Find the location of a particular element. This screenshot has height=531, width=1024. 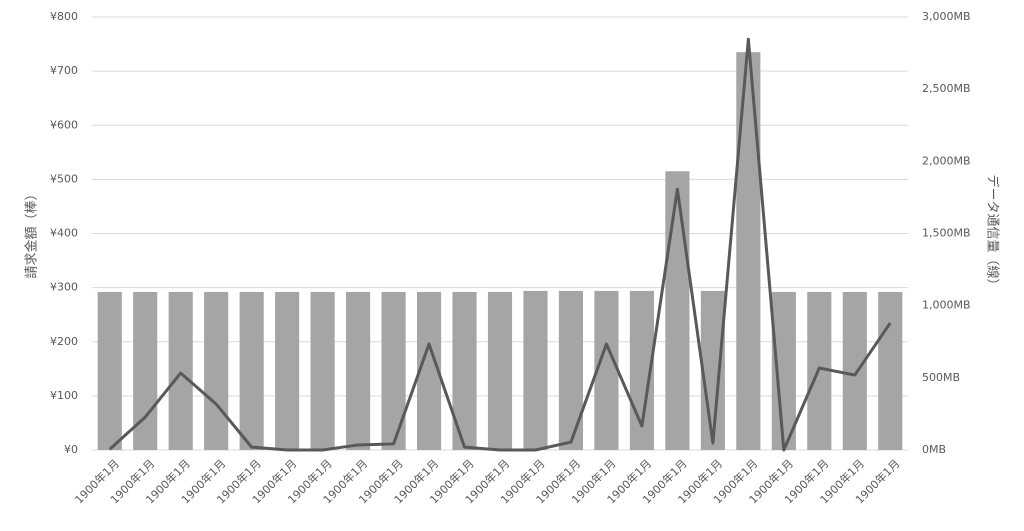

y-tick-label: ¥700 is located at coordinates (64, 70).